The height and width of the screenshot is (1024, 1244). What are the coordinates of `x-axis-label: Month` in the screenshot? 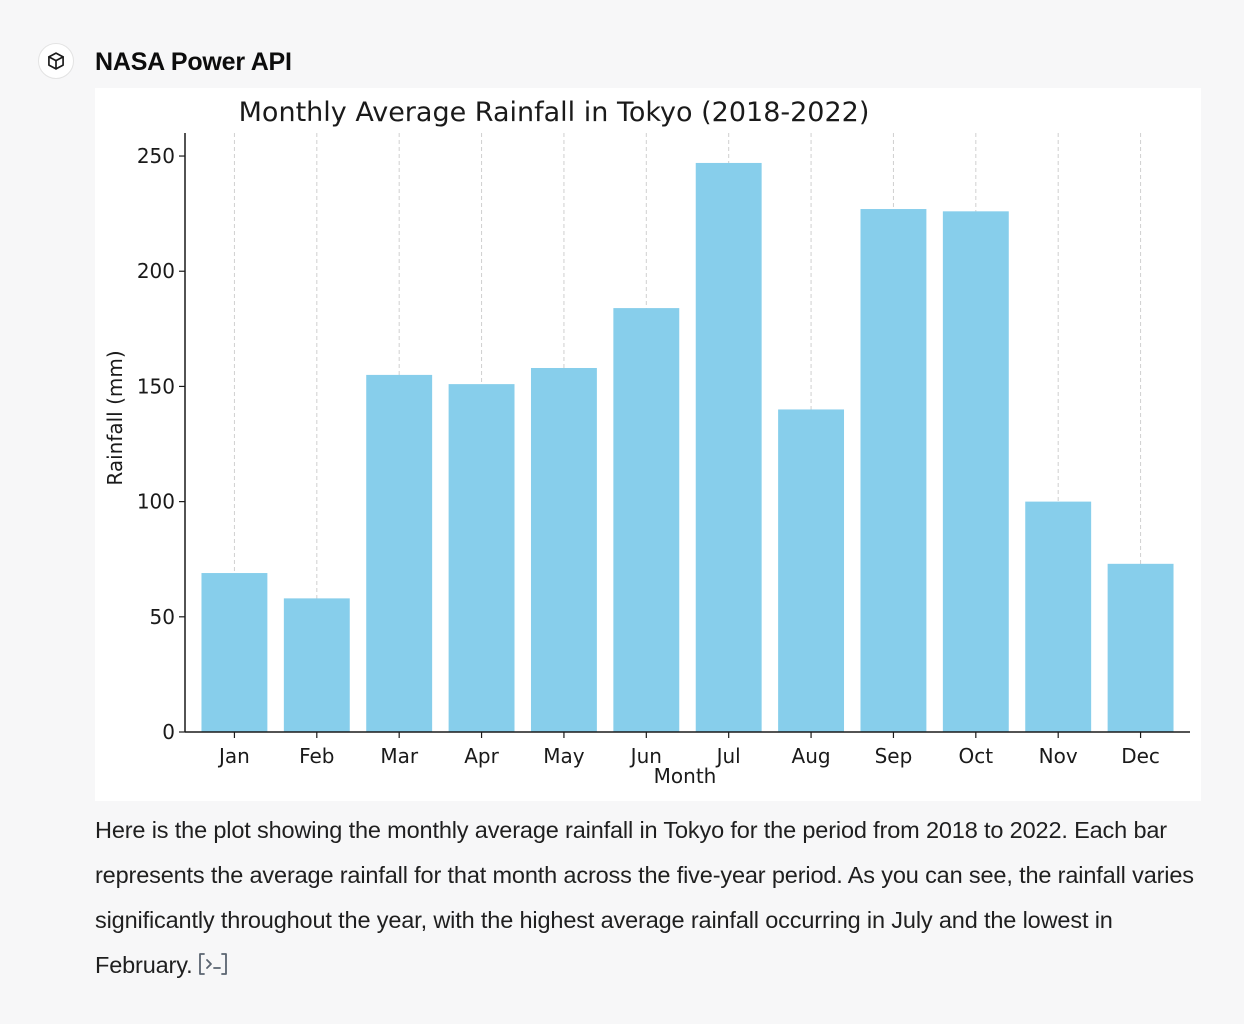 It's located at (685, 776).